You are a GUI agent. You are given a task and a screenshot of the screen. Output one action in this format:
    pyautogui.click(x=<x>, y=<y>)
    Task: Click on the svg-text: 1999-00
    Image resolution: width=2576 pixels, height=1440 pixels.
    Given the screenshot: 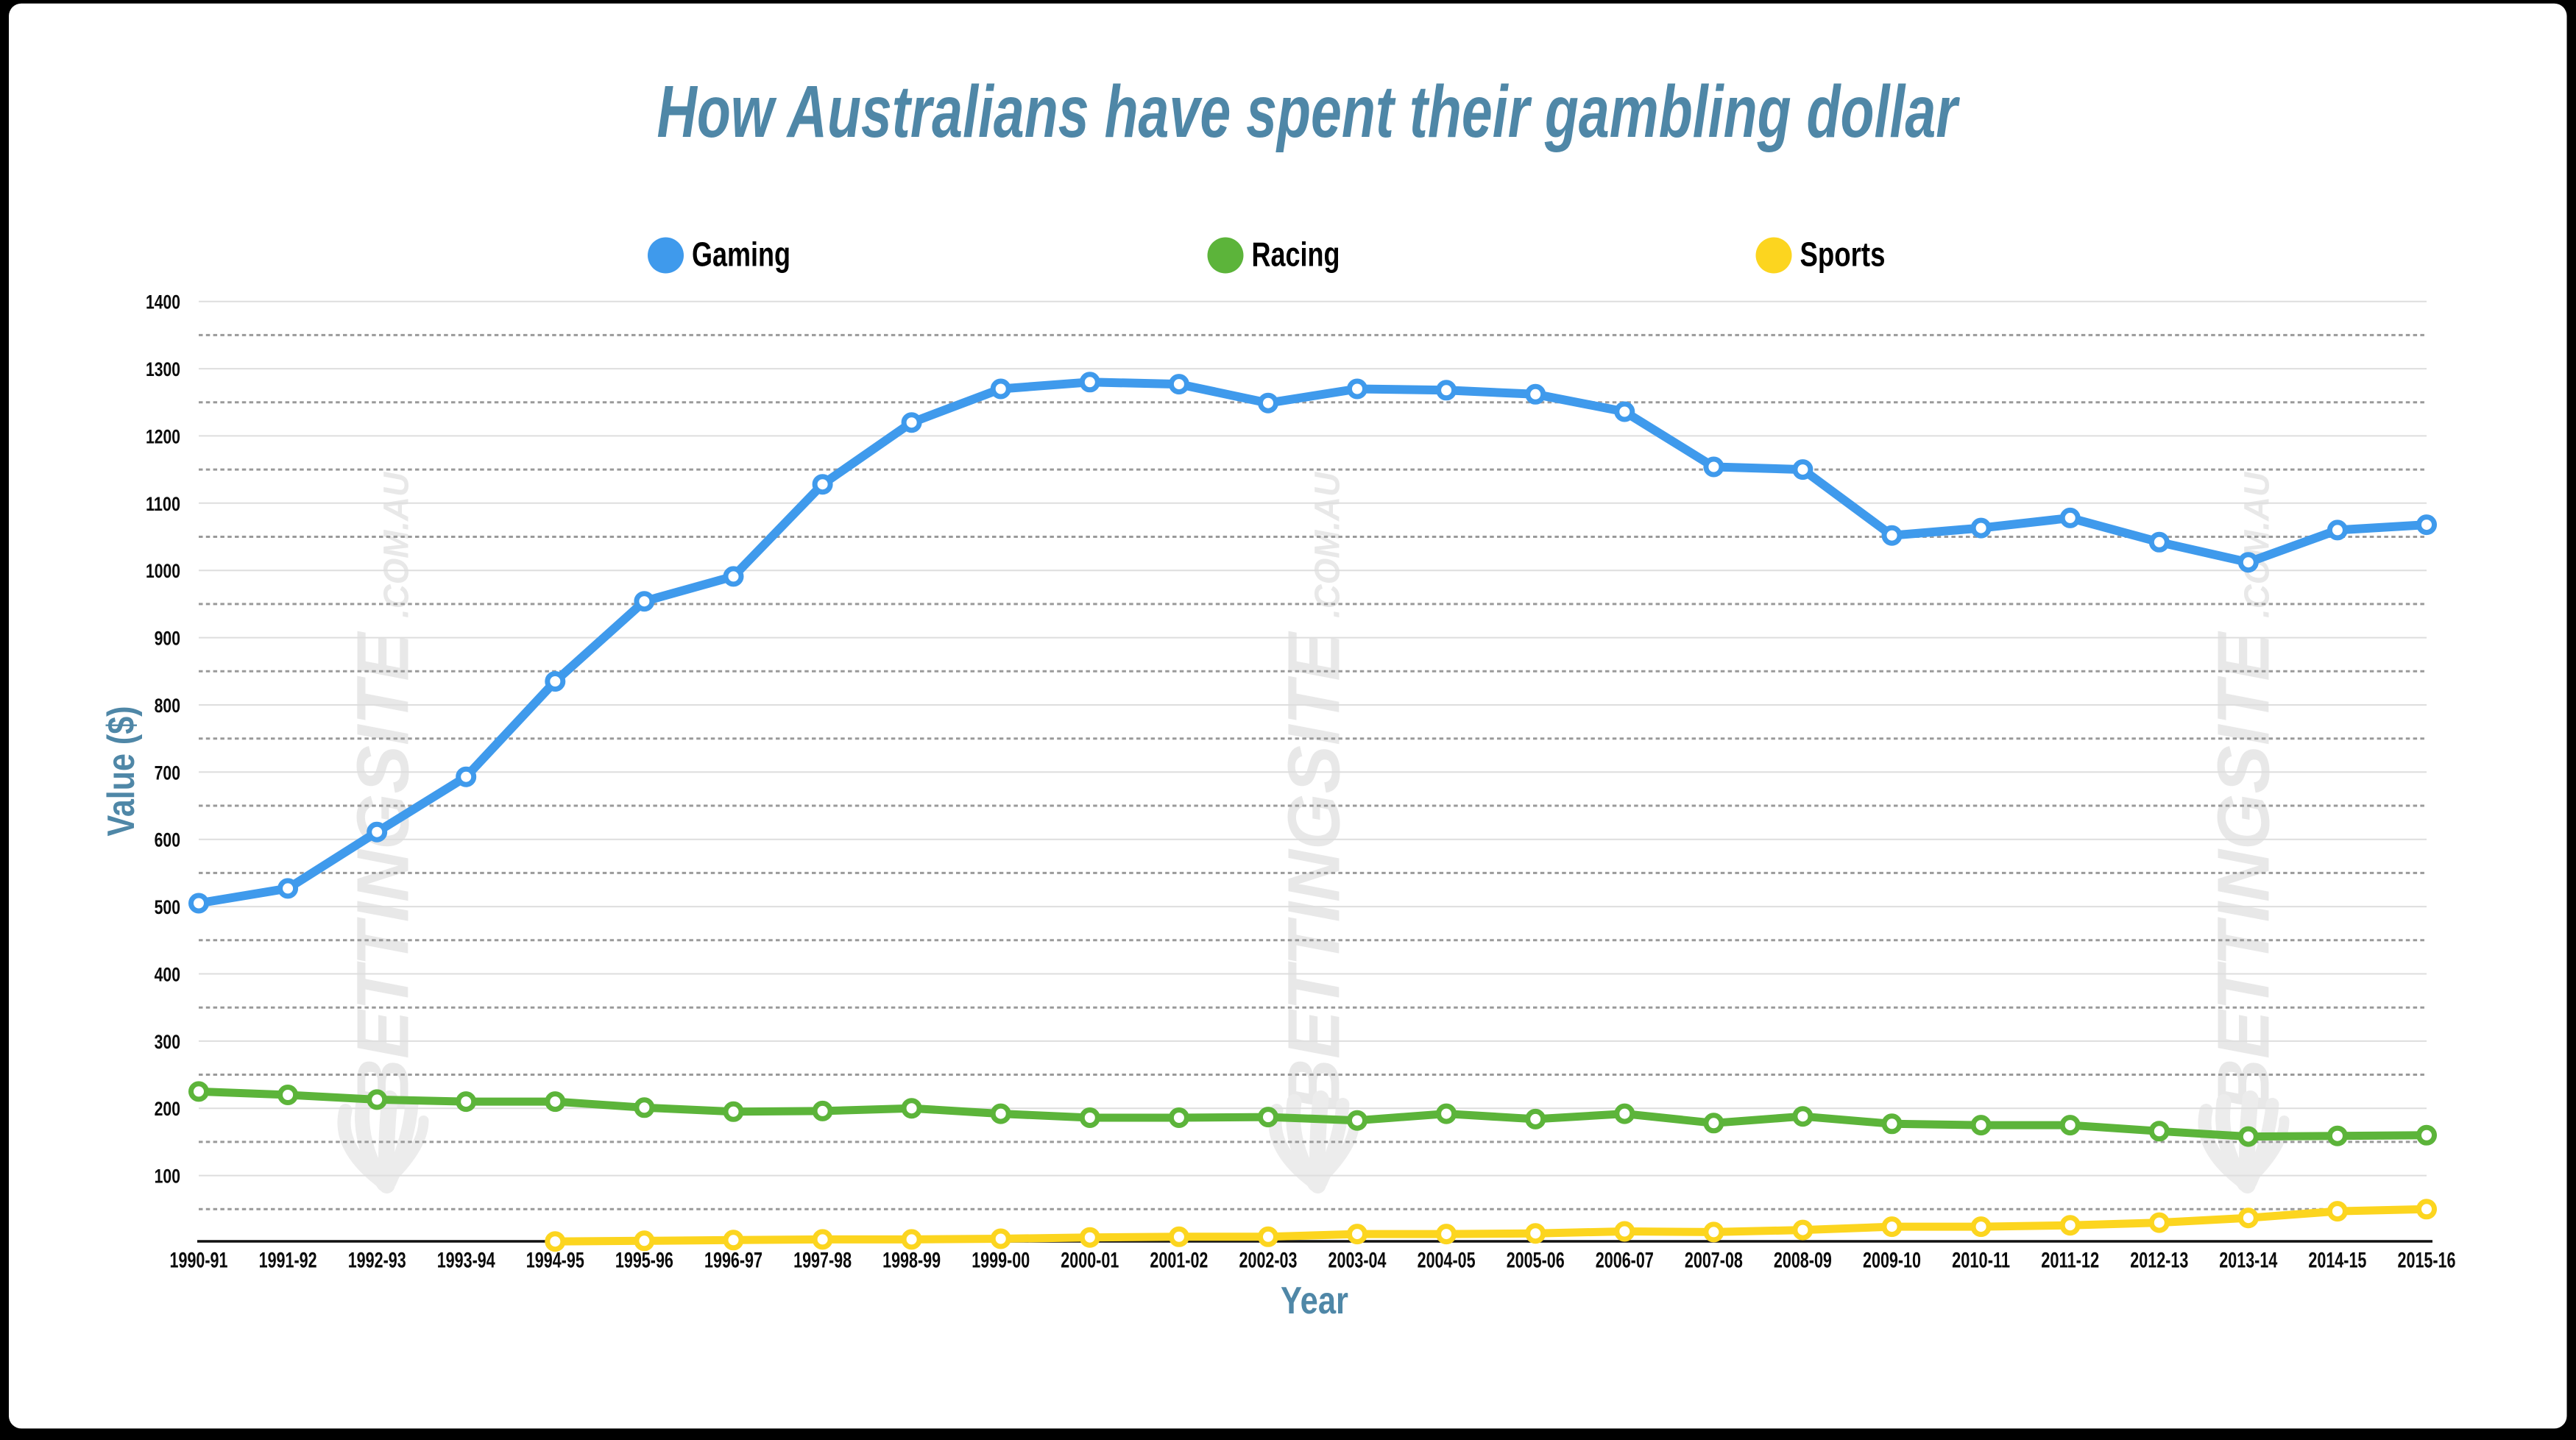 What is the action you would take?
    pyautogui.click(x=1001, y=1261)
    